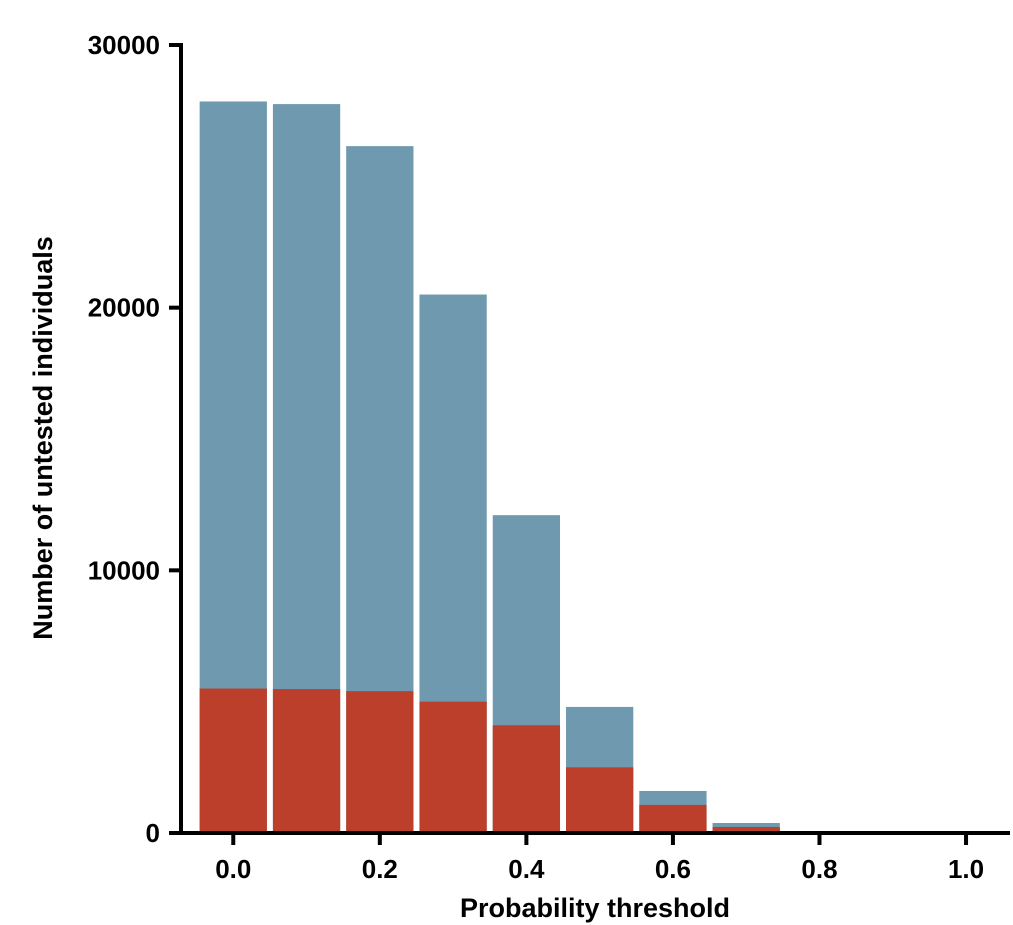 The image size is (1013, 925). I want to click on x-tick-label: 0.2, so click(380, 869).